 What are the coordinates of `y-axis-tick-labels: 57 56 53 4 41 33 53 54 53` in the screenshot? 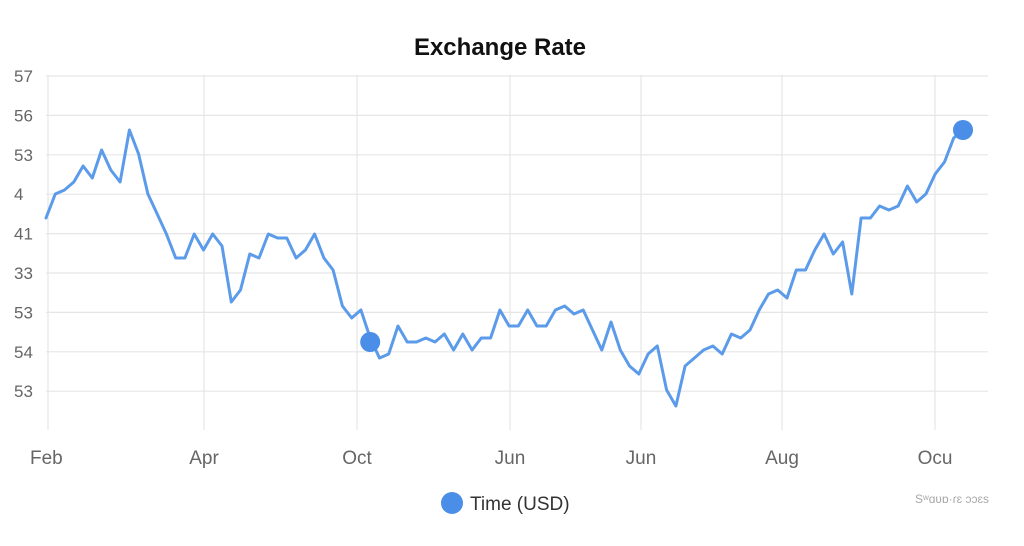 It's located at (23, 234).